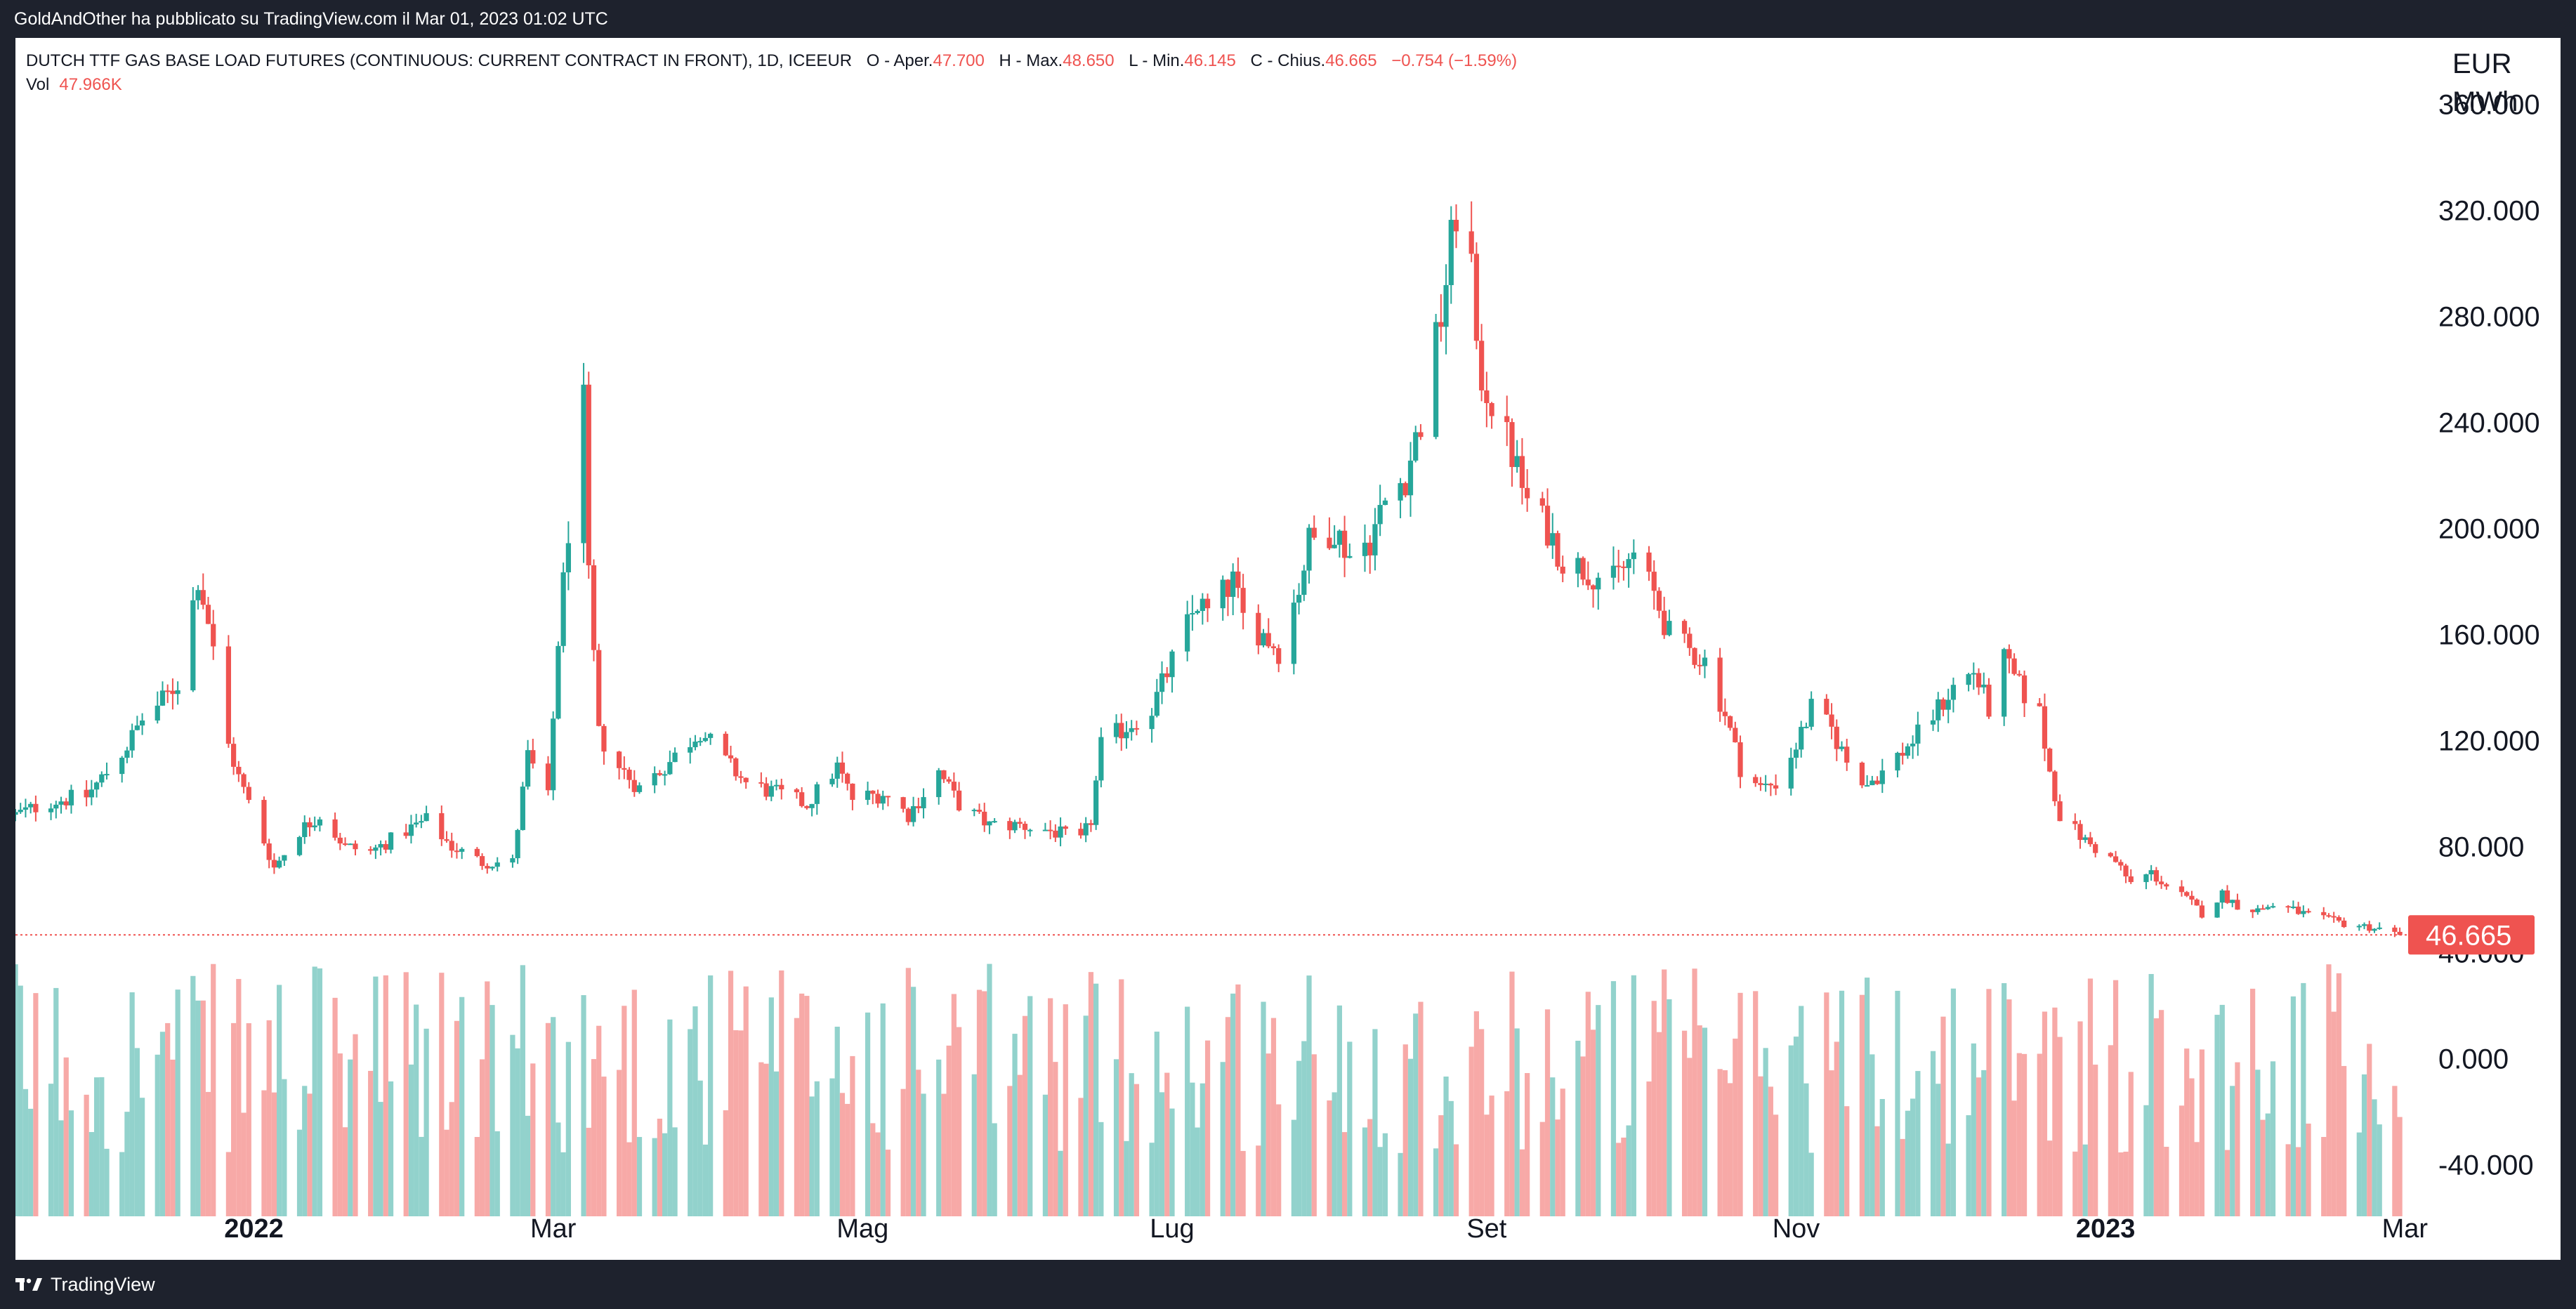 The height and width of the screenshot is (1309, 2576). I want to click on legend-vol-label: Vol, so click(38, 85).